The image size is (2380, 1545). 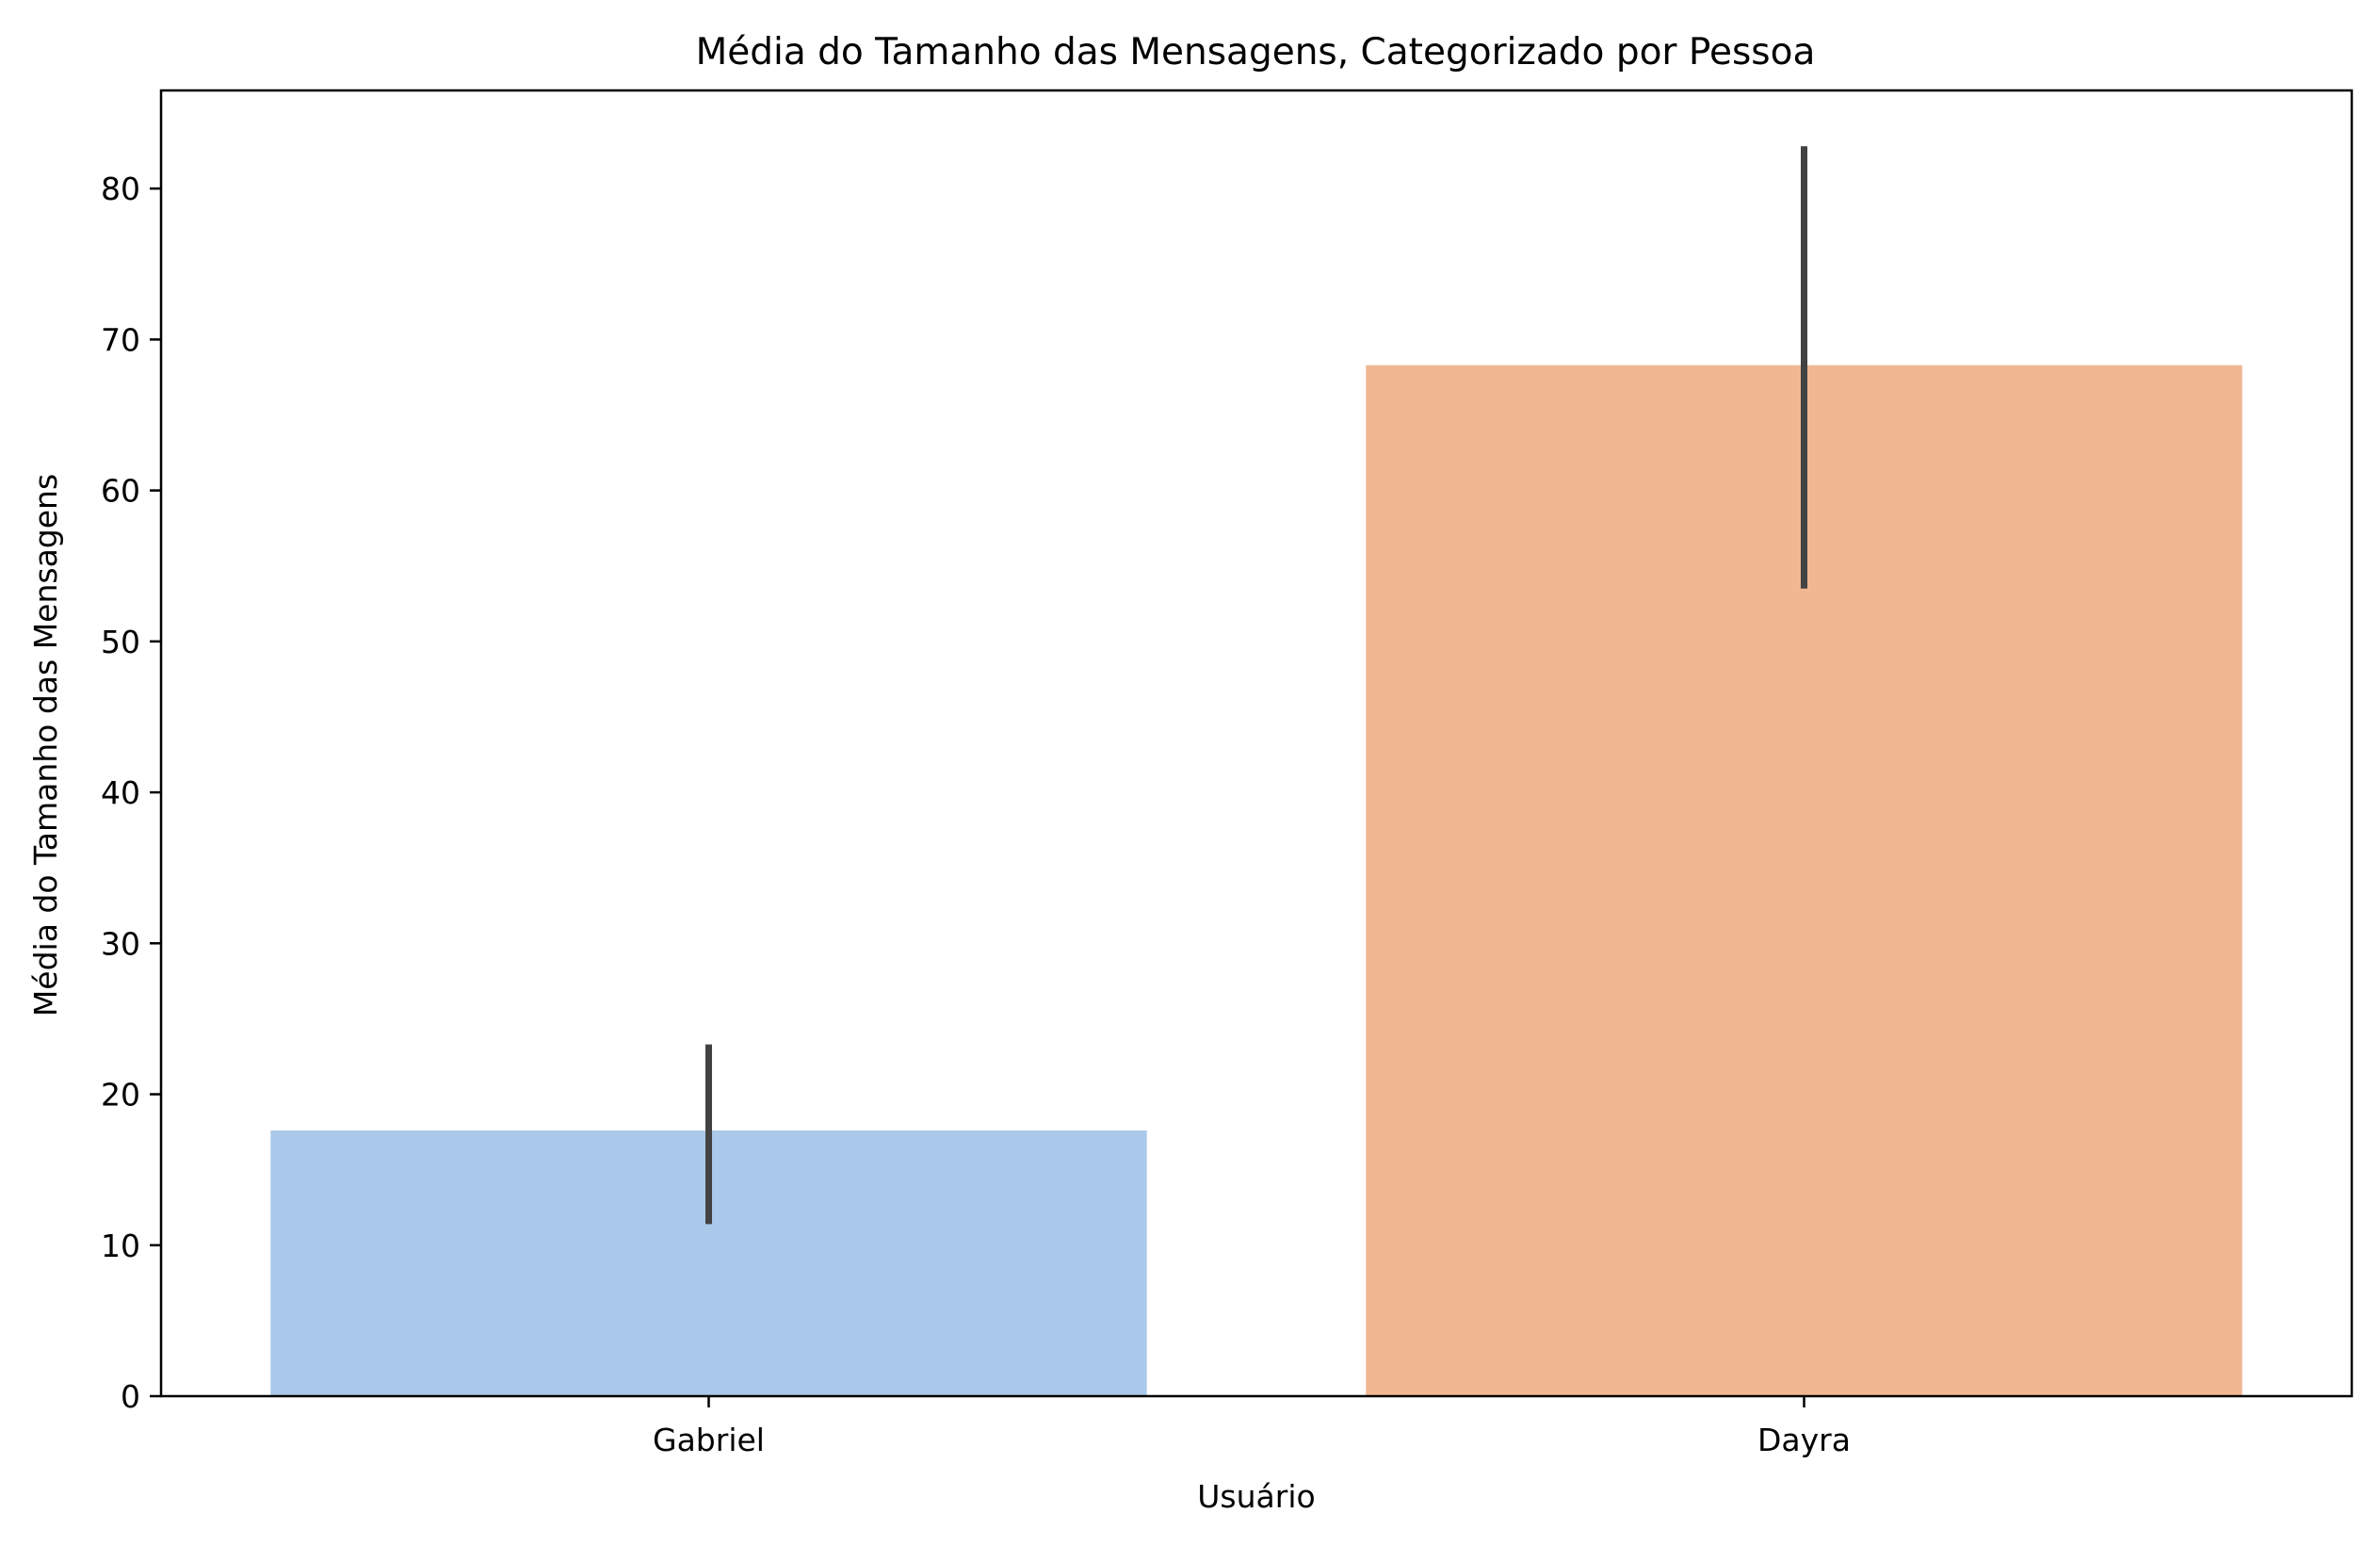 What do you see at coordinates (1256, 1496) in the screenshot?
I see `x-axis-label: Usuário` at bounding box center [1256, 1496].